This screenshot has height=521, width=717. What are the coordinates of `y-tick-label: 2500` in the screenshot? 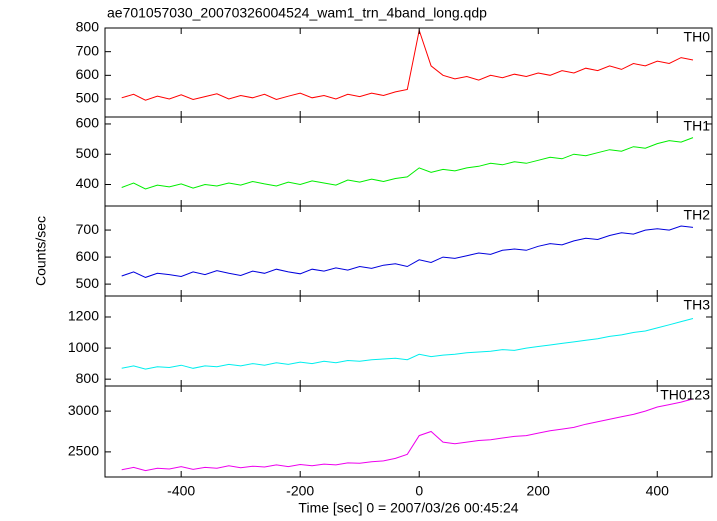 It's located at (83, 451).